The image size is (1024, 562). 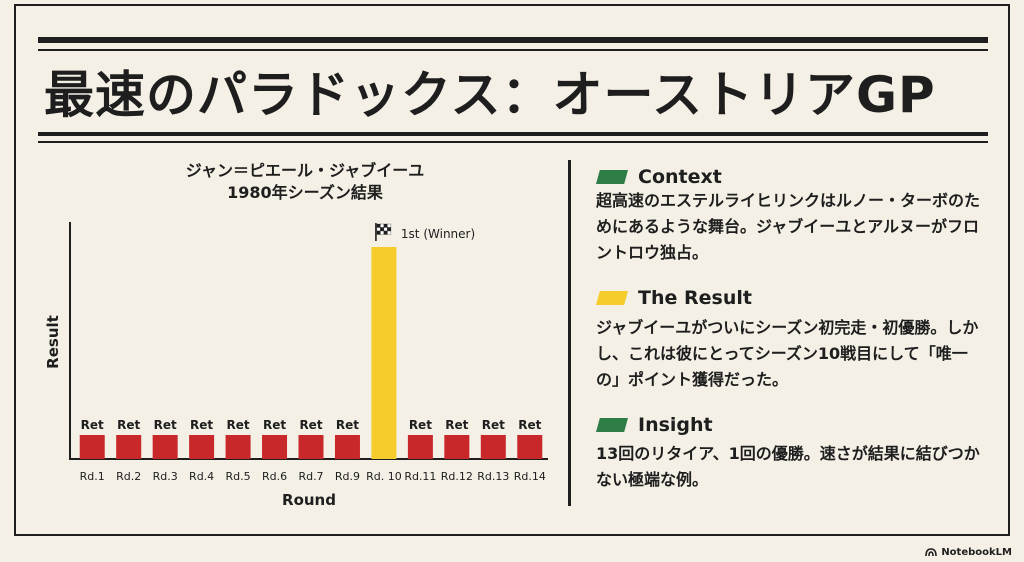 I want to click on x-tick-label: Rd.14, so click(x=530, y=476).